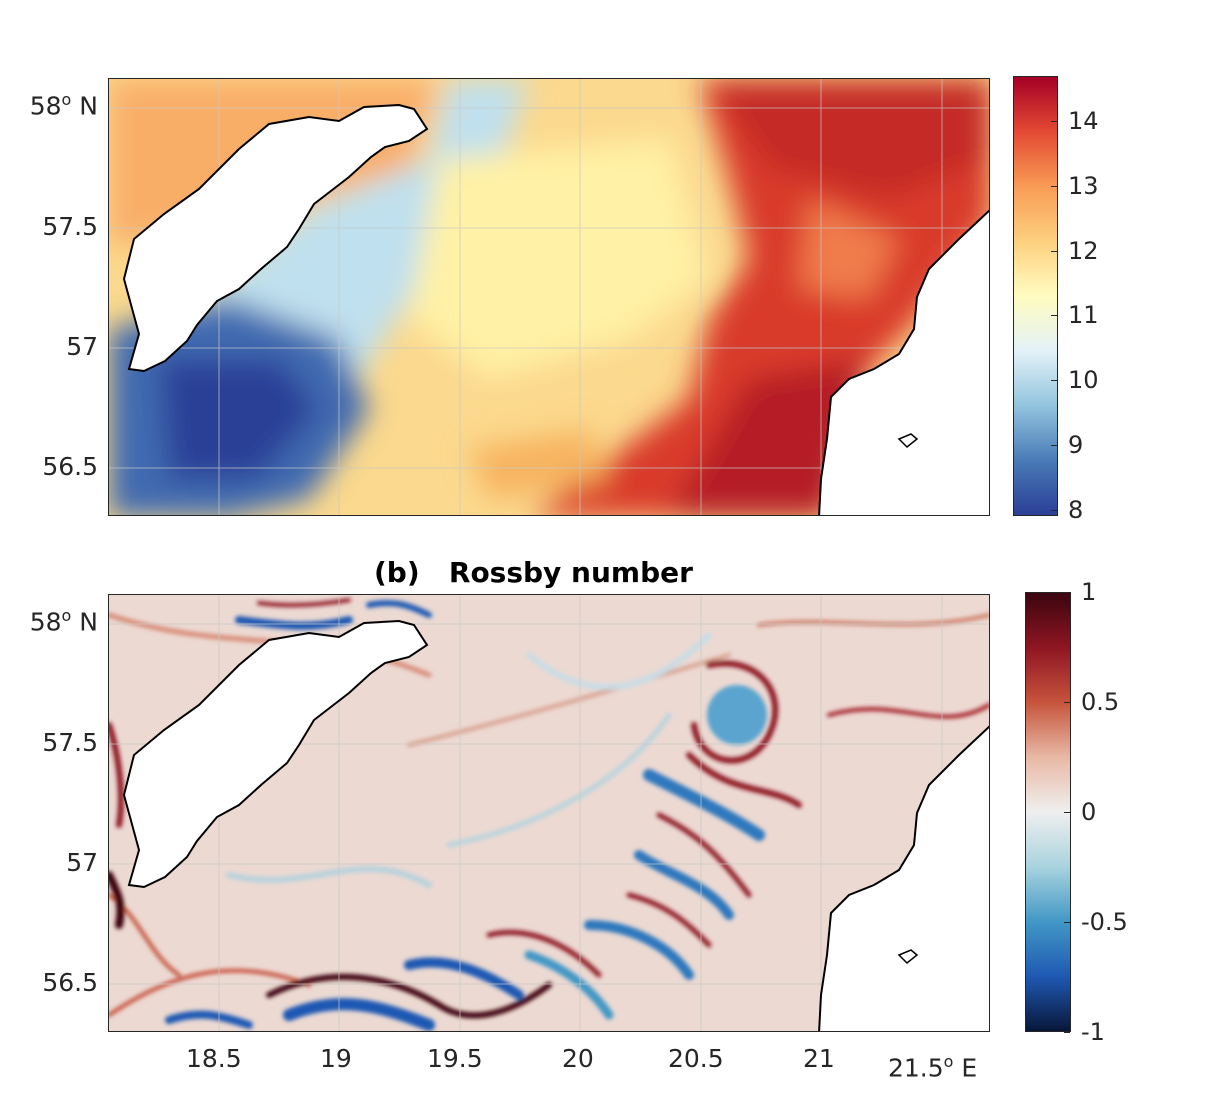  I want to click on rossby-colorbar-tick-label: 1, so click(1089, 592).